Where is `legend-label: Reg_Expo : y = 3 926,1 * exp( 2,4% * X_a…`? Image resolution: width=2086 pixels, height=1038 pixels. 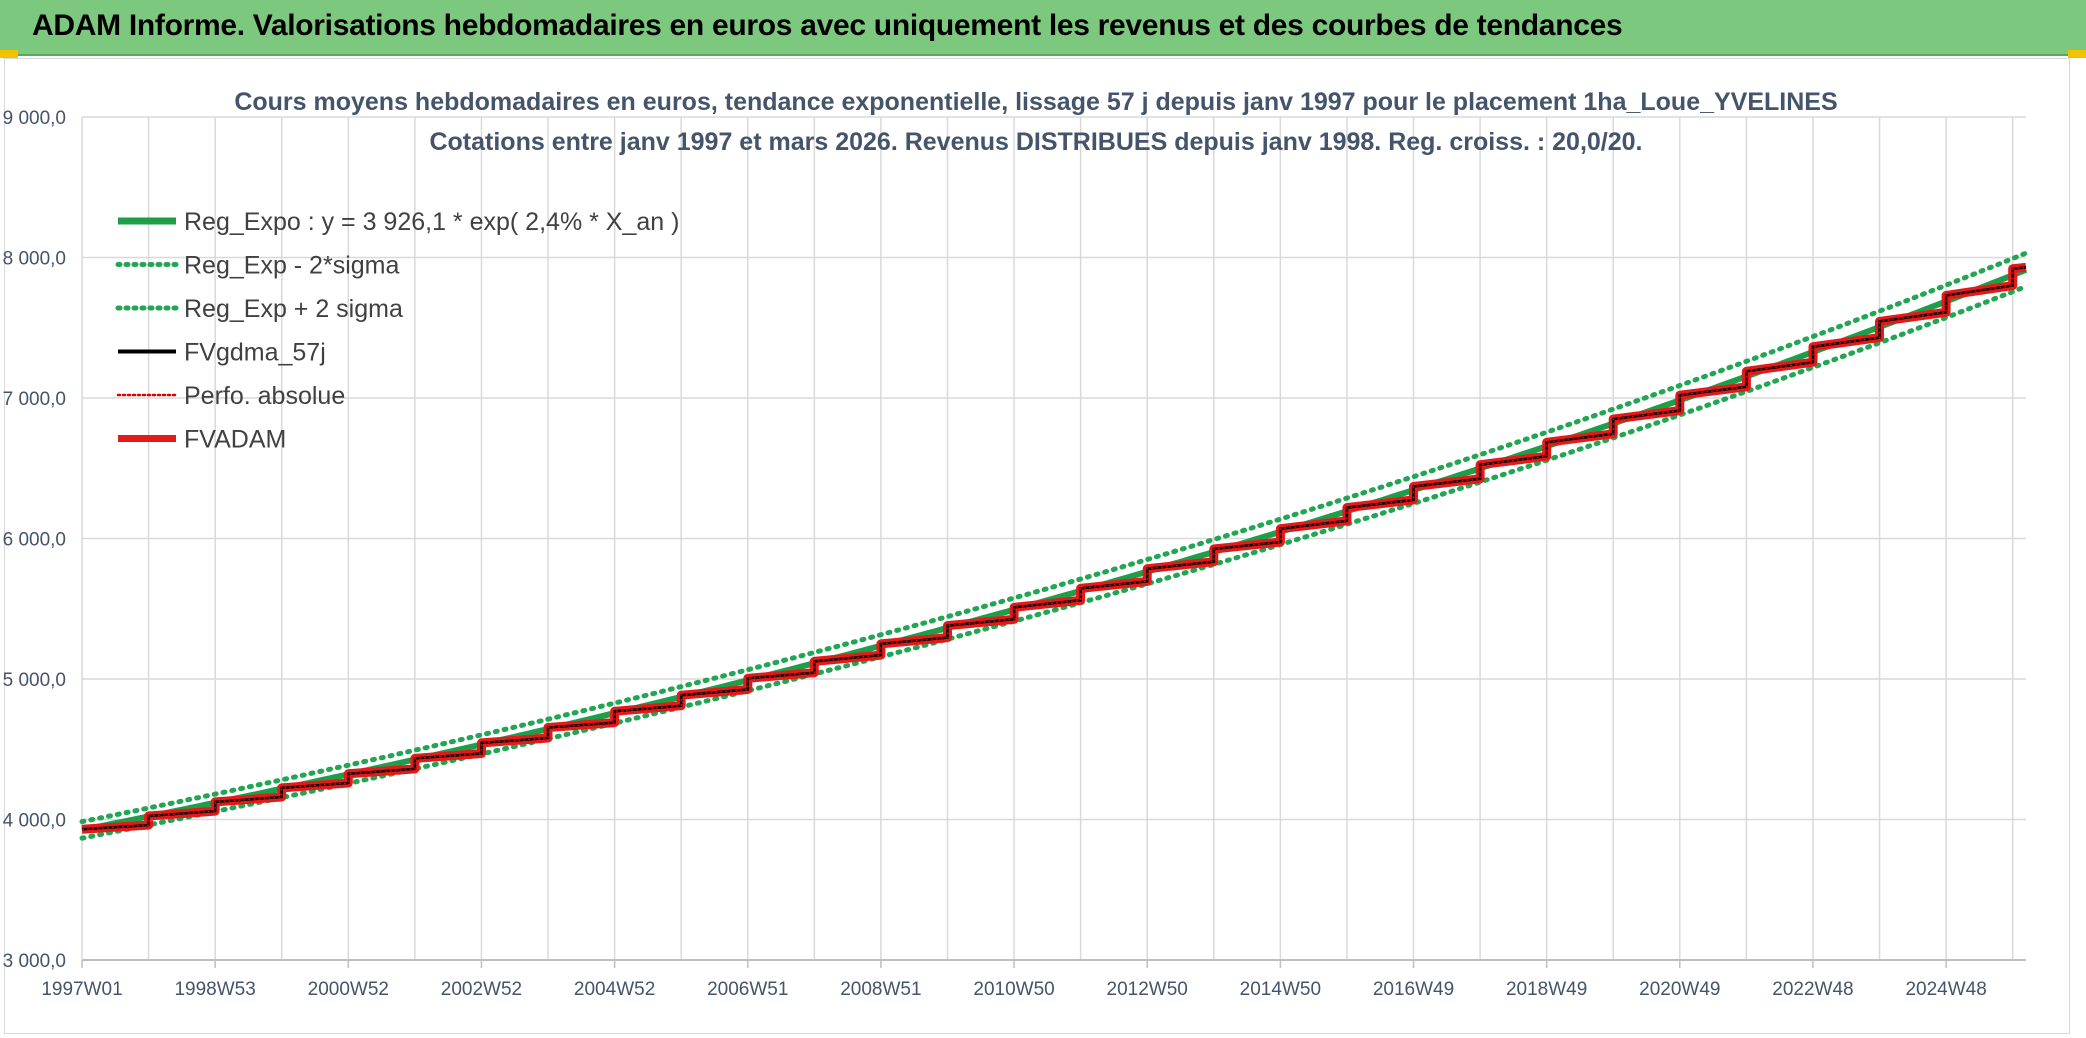 legend-label: Reg_Expo : y = 3 926,1 * exp( 2,4% * X_a… is located at coordinates (431, 222).